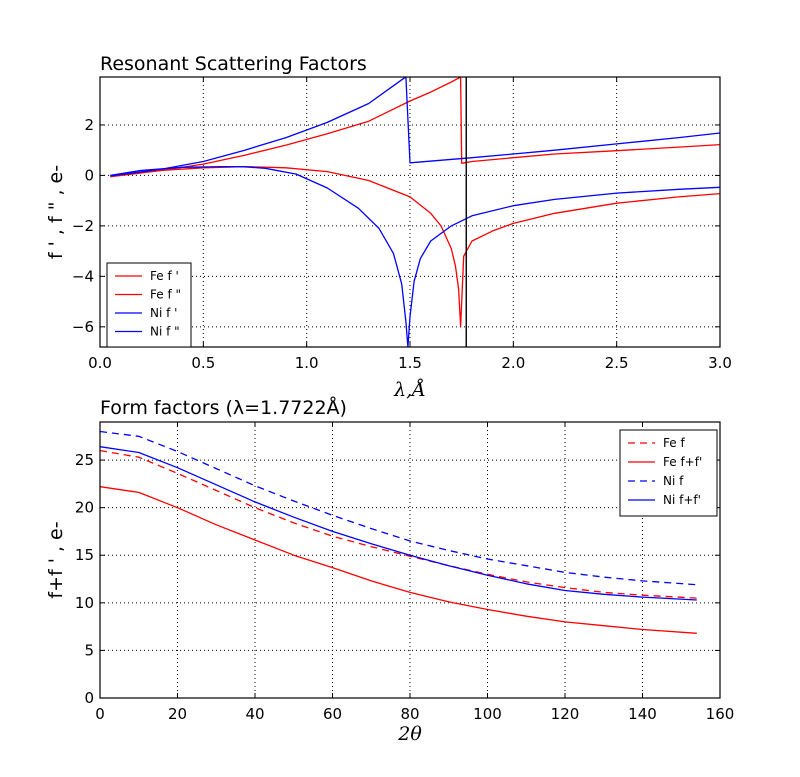  Describe the element at coordinates (565, 714) in the screenshot. I see `x-tick-label: 120` at that location.